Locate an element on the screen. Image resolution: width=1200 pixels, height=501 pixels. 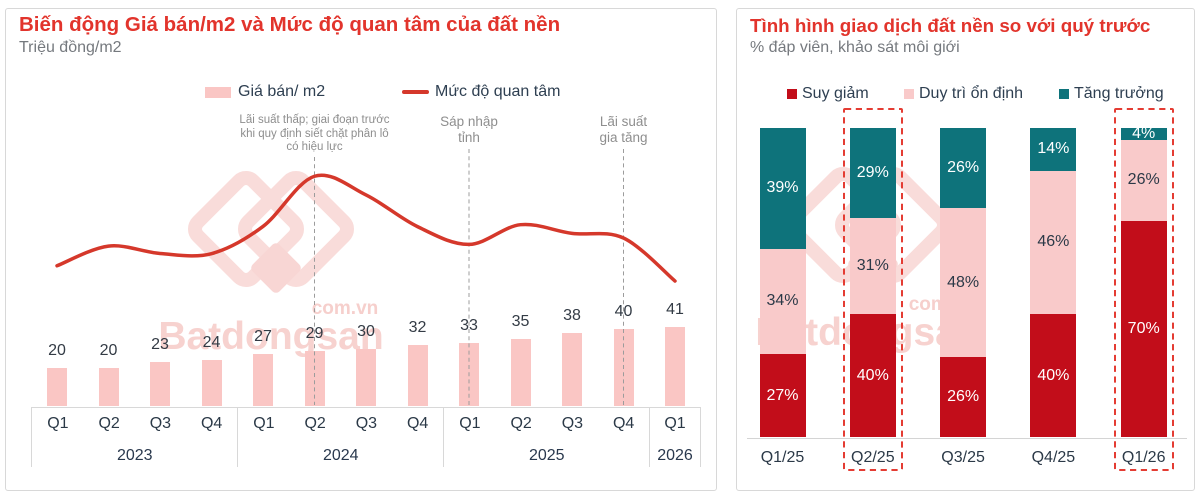
segment-Tăng trưởng-Q1/26: 4% is located at coordinates (1143, 133).